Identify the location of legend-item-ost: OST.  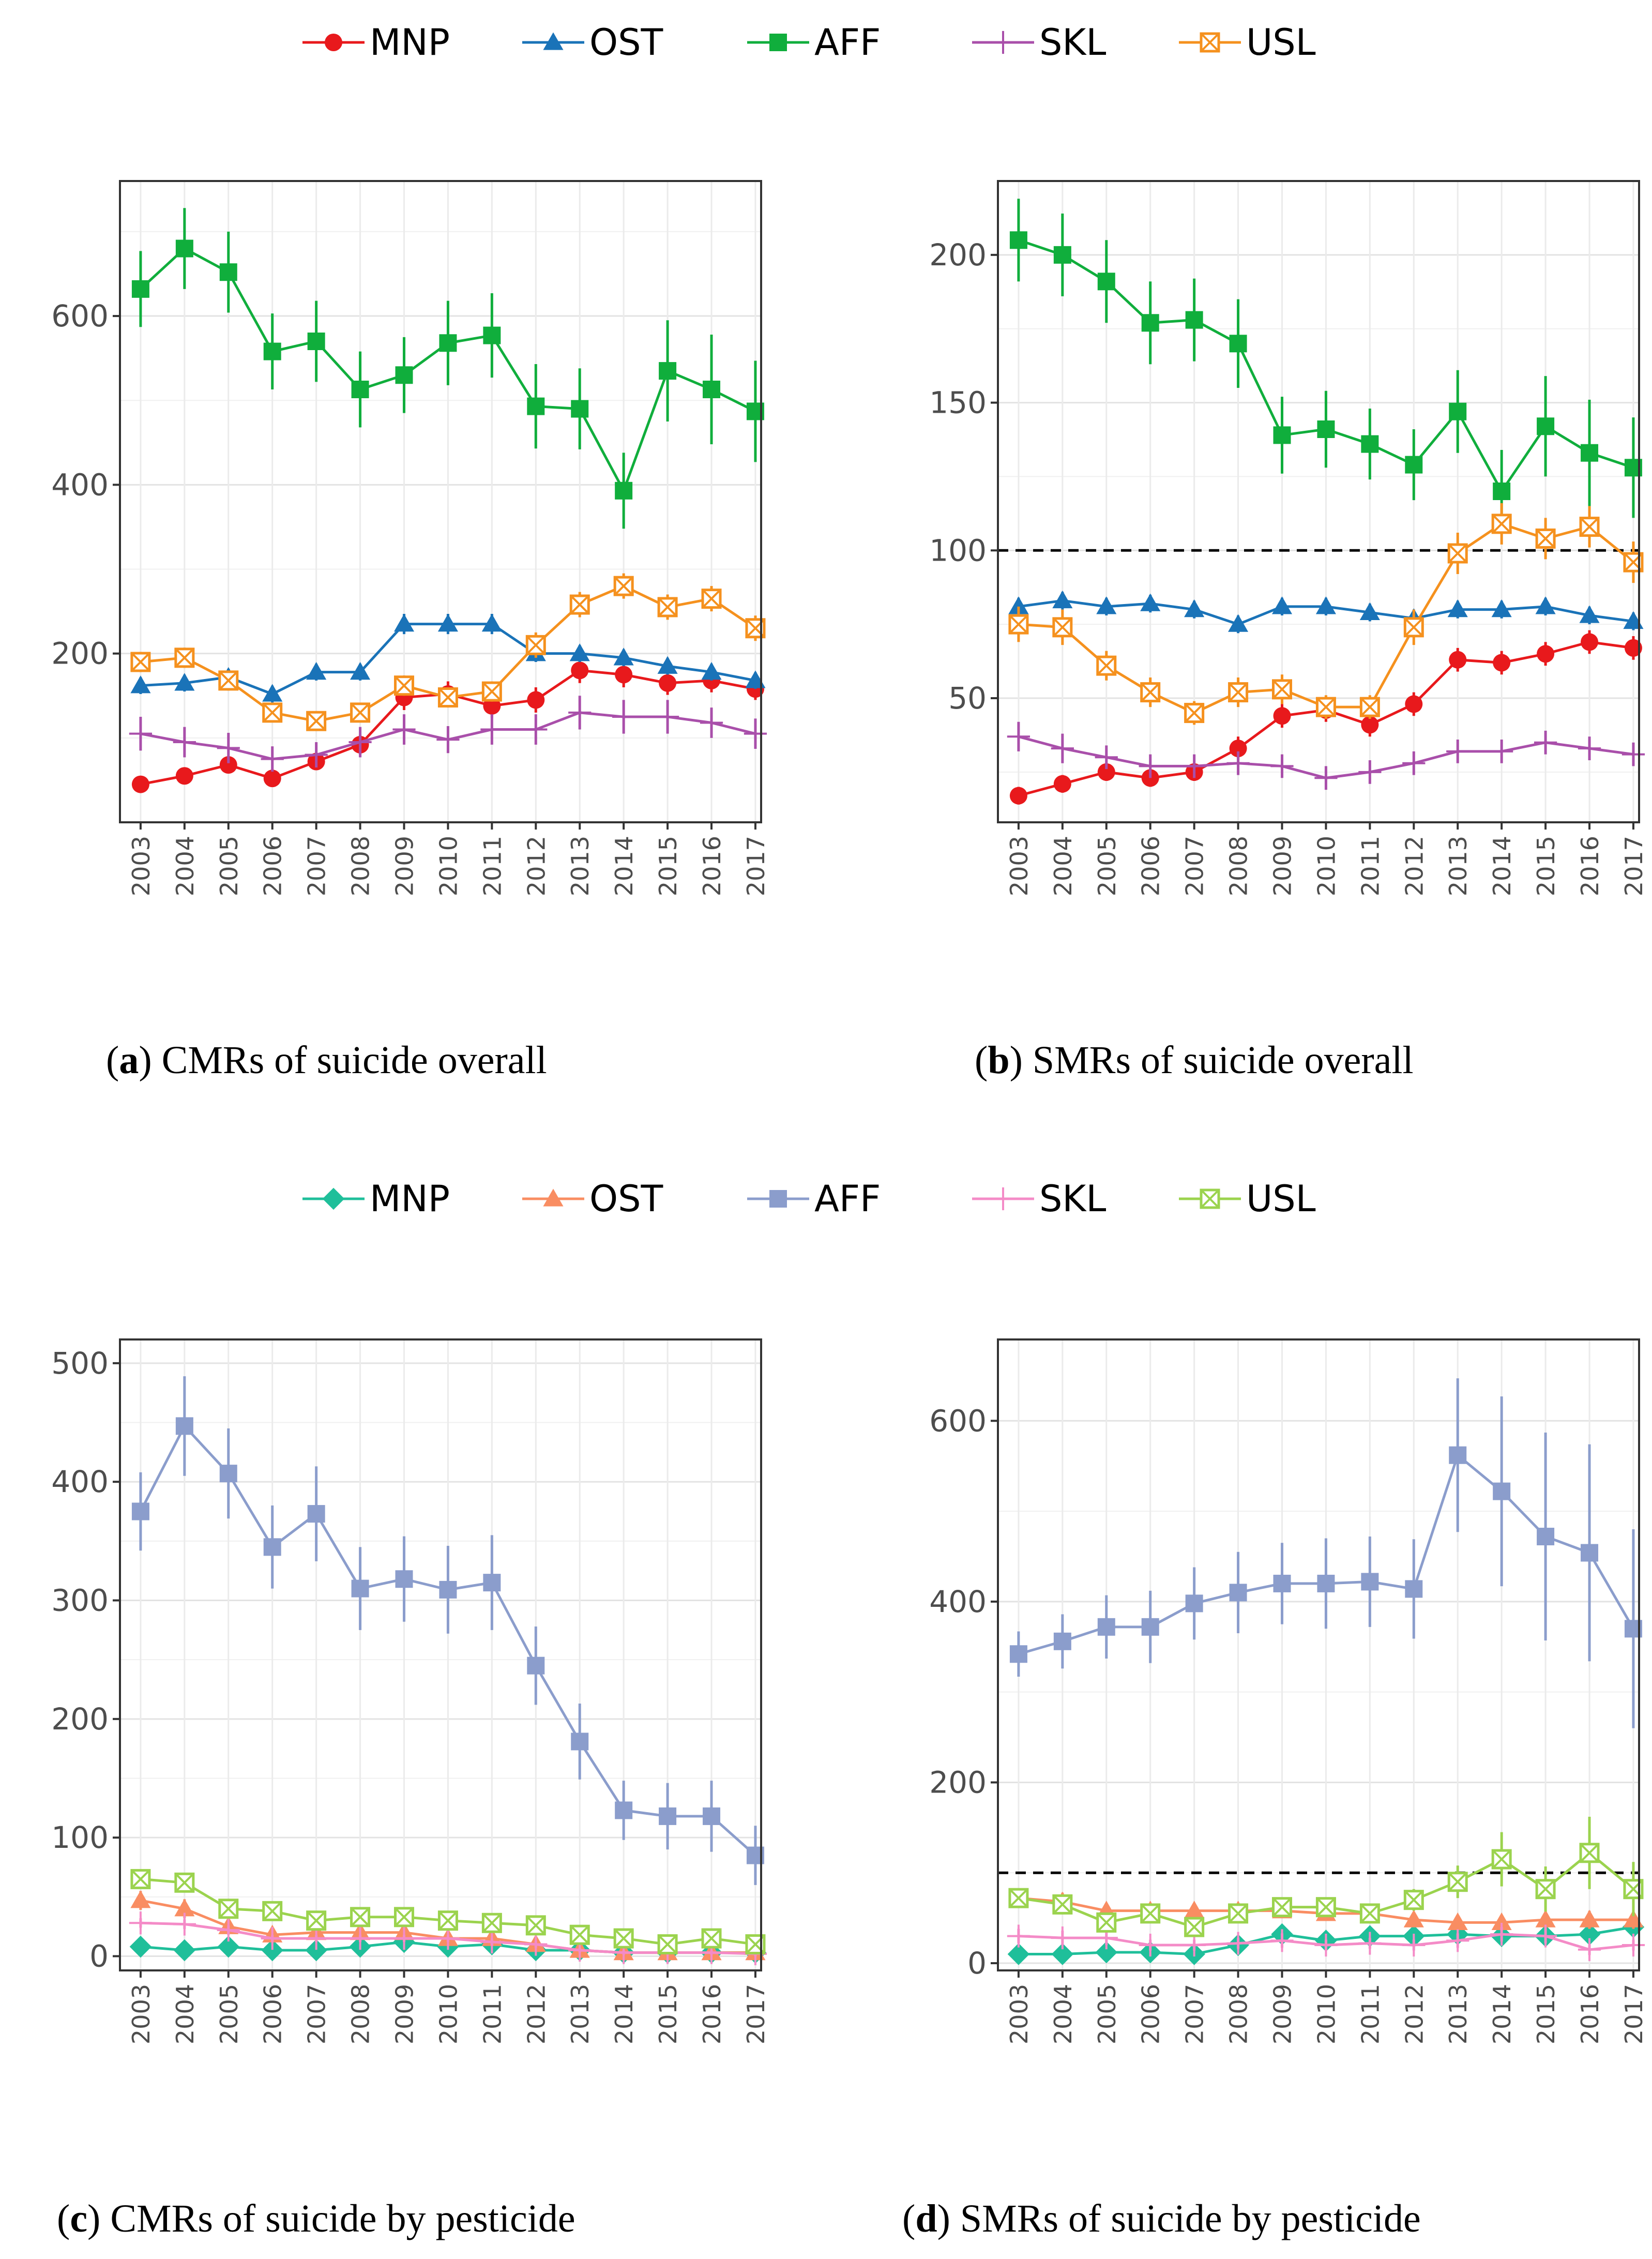
(592, 43).